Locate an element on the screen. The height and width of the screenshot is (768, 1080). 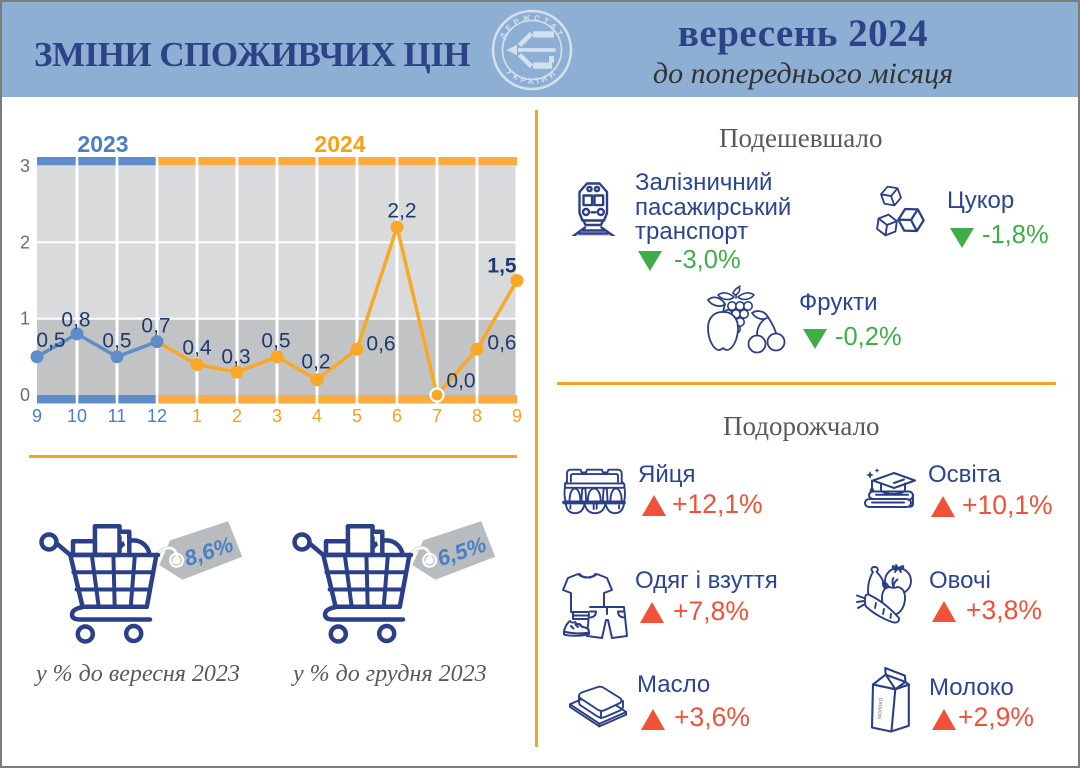
svg-text: 0,7 is located at coordinates (155, 326).